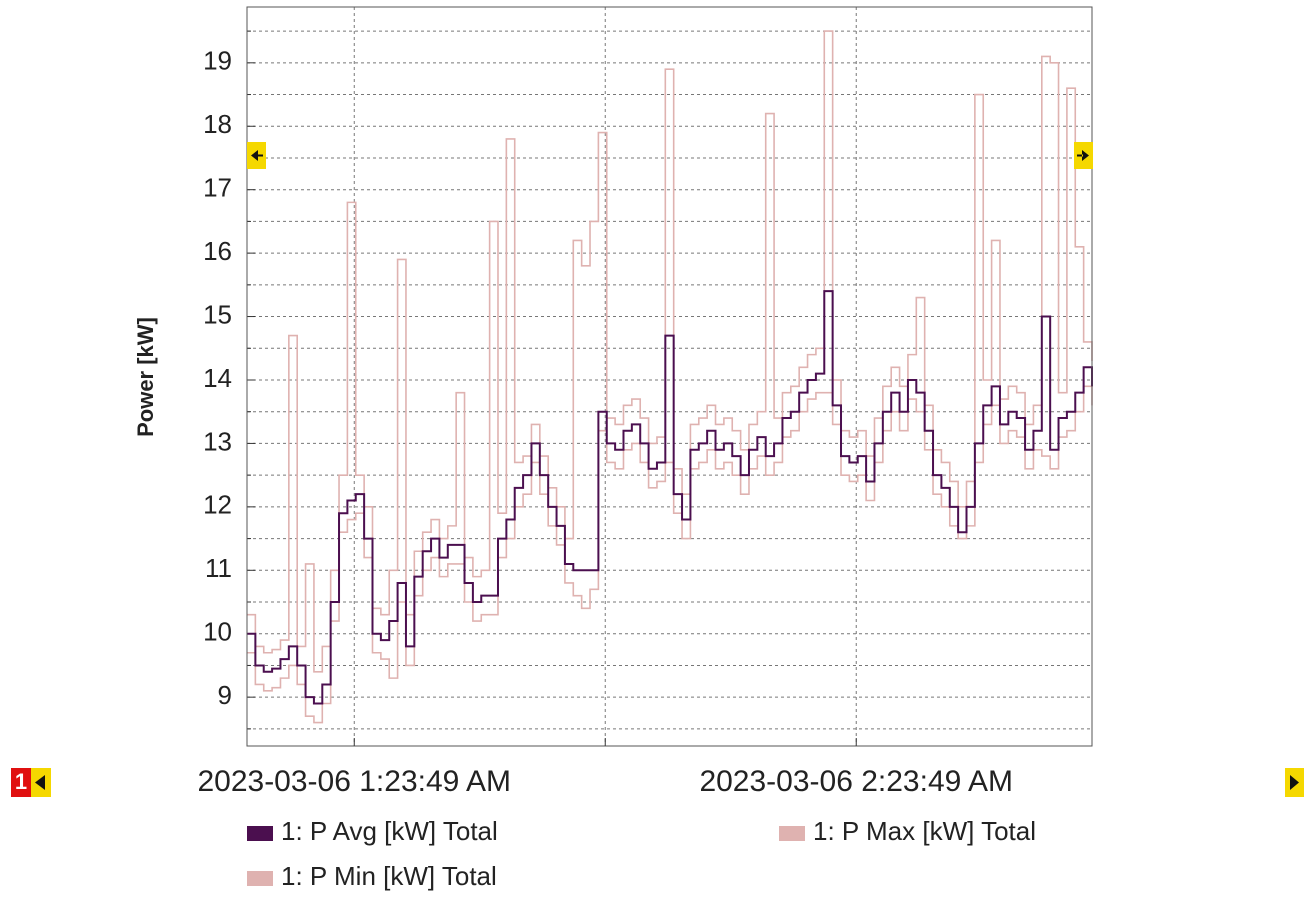 This screenshot has width=1308, height=899. I want to click on y-axis-label: Power [kW], so click(145, 377).